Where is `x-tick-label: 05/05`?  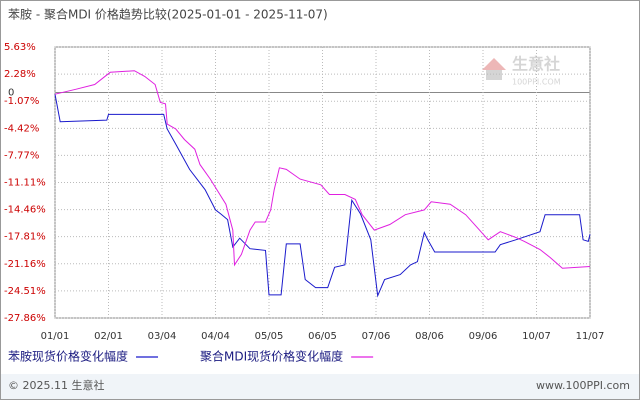
x-tick-label: 05/05 is located at coordinates (269, 336).